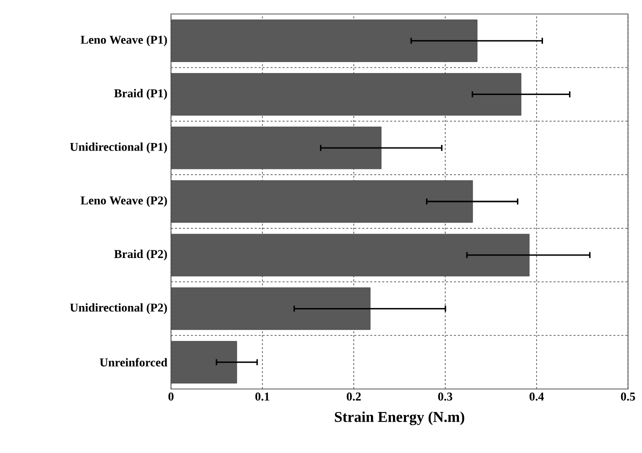  Describe the element at coordinates (118, 308) in the screenshot. I see `y-tick-label: Unidirectional (P2)` at that location.